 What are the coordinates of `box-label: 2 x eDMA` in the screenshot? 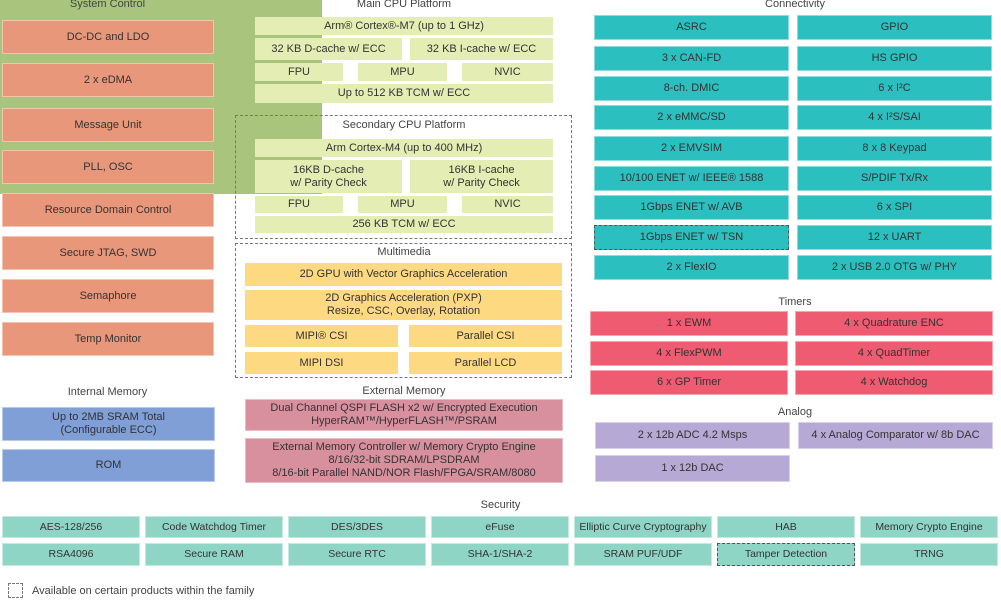 It's located at (108, 79).